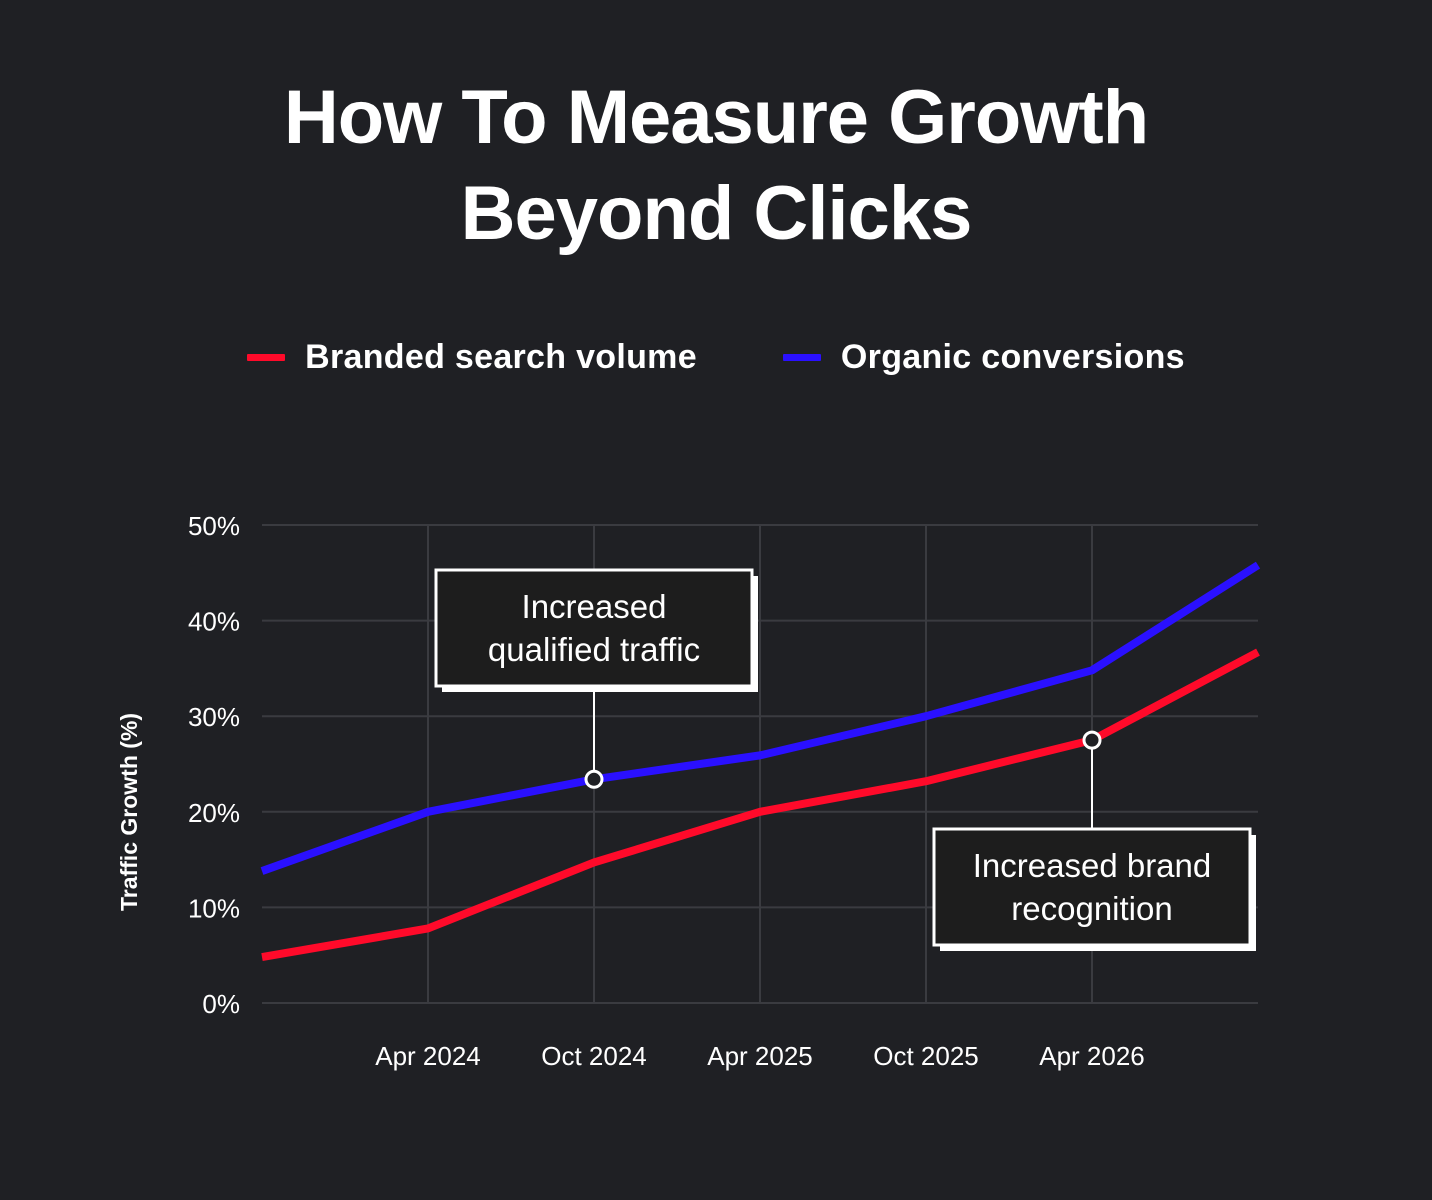 Image resolution: width=1432 pixels, height=1200 pixels. What do you see at coordinates (1092, 865) in the screenshot?
I see `annotation-text: Increased brand` at bounding box center [1092, 865].